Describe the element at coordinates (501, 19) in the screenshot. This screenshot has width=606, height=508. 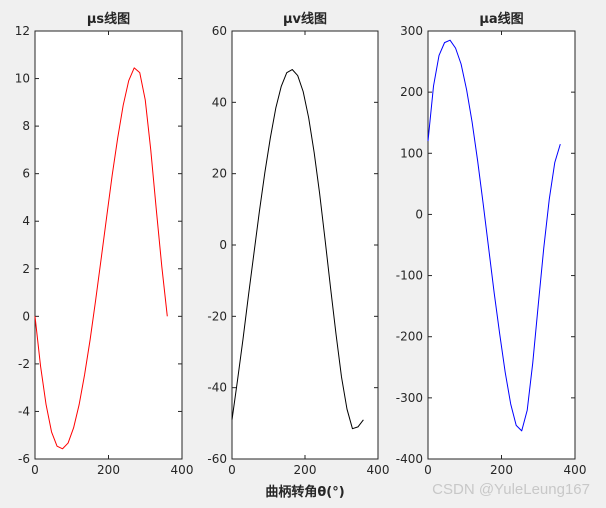
I see `subplot-title: μa线图` at that location.